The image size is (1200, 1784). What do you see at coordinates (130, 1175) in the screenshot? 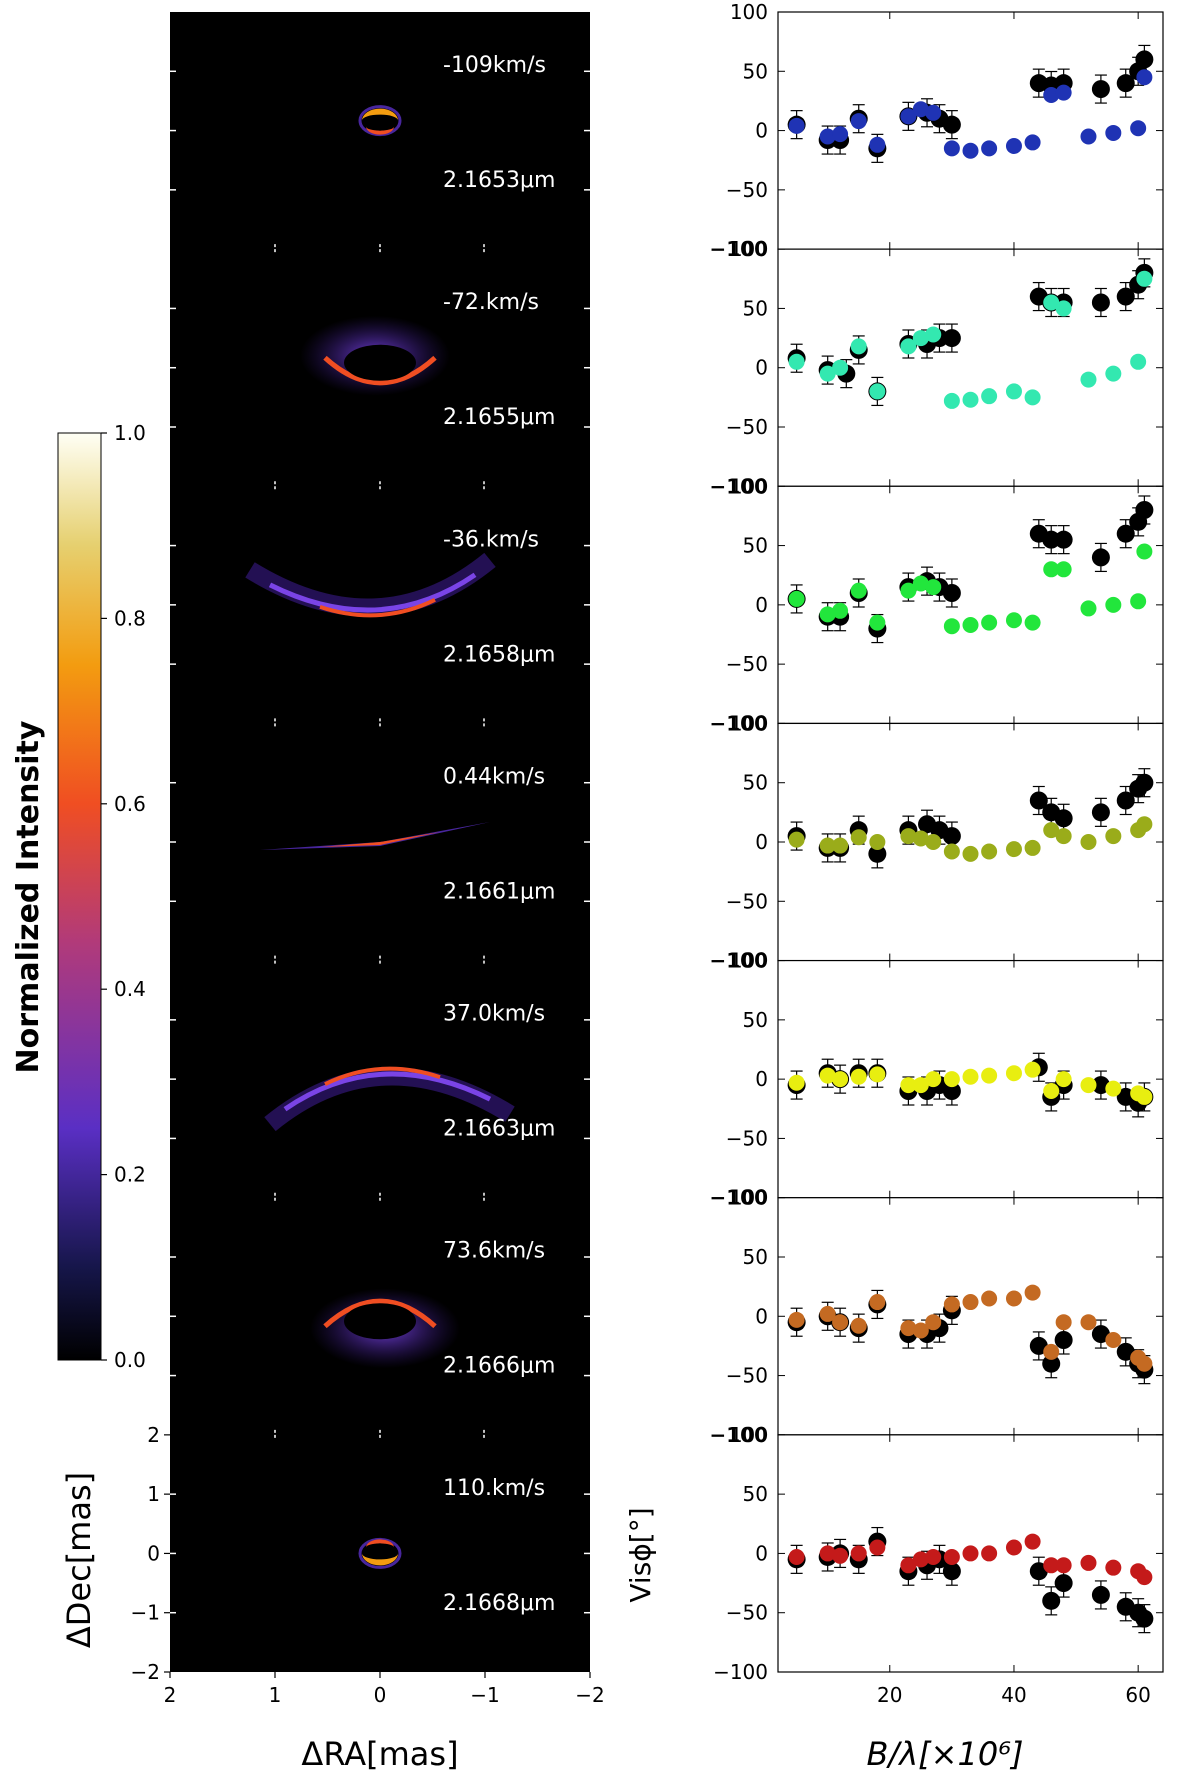
I see `colorbar-tick-label: 0.2` at bounding box center [130, 1175].